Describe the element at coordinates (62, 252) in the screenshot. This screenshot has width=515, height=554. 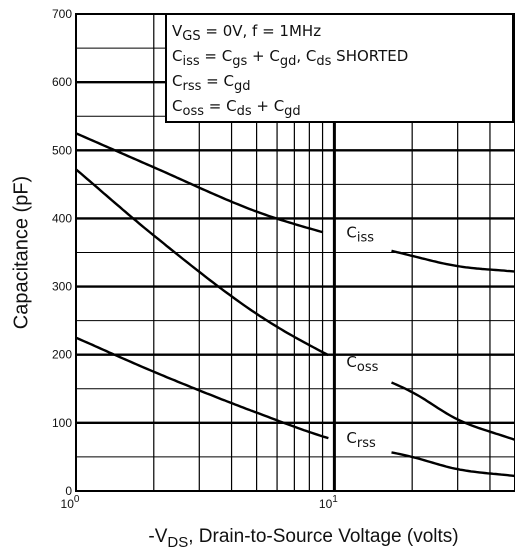
I see `y-tick-labels: 0 100 200 300 400 500 600 700` at that location.